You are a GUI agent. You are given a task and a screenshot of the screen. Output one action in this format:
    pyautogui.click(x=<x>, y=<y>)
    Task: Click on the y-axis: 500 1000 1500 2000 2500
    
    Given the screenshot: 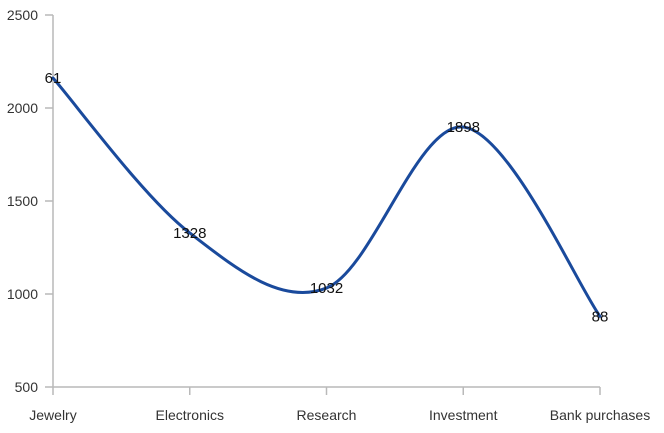 What is the action you would take?
    pyautogui.click(x=30, y=201)
    